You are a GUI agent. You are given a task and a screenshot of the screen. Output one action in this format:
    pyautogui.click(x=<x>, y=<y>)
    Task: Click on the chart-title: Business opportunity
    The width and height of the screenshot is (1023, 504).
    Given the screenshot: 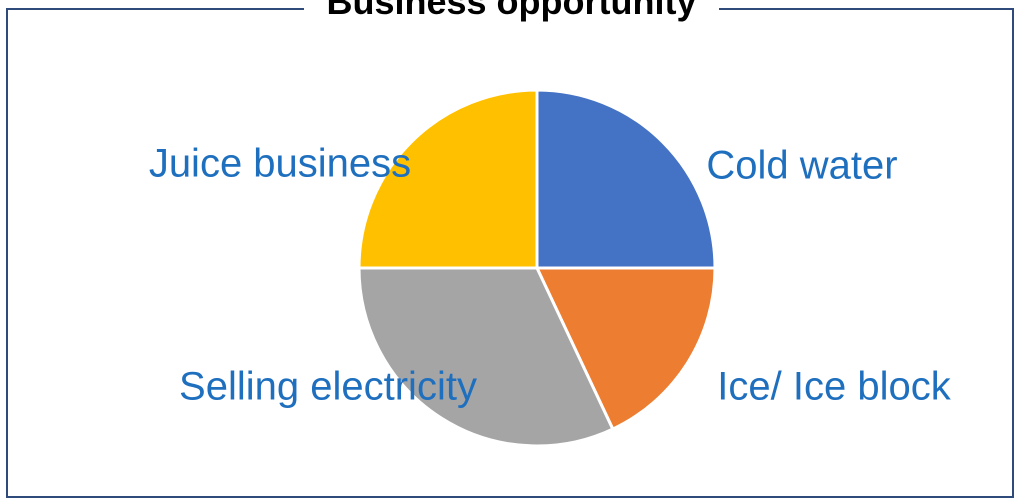 What is the action you would take?
    pyautogui.click(x=511, y=12)
    